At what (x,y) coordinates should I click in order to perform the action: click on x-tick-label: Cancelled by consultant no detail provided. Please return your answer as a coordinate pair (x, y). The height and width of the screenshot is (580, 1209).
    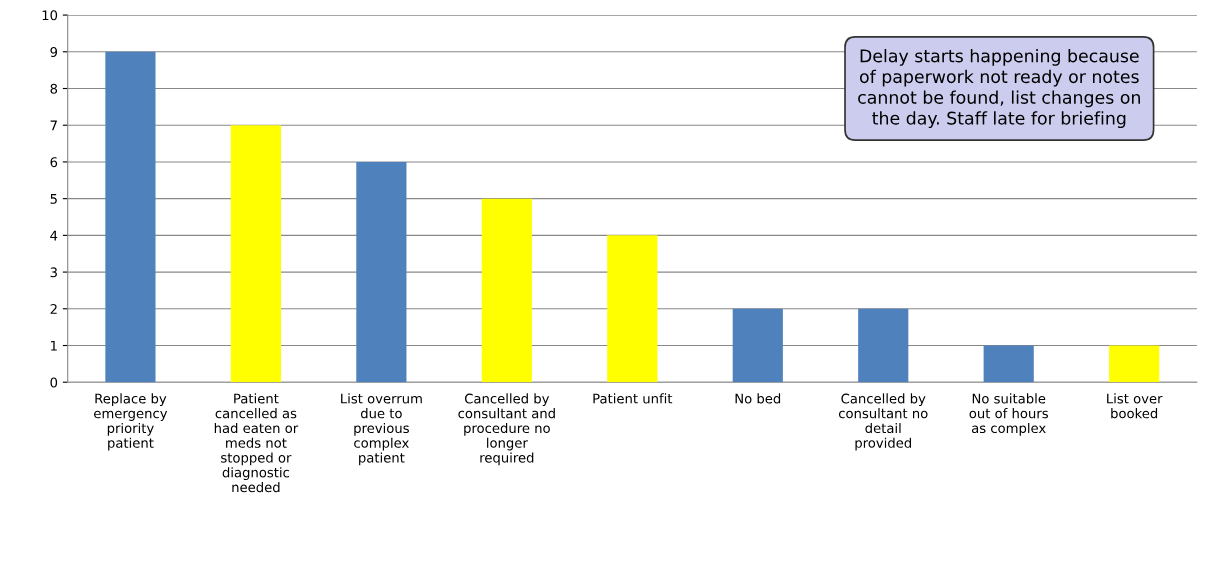
    Looking at the image, I should click on (883, 422).